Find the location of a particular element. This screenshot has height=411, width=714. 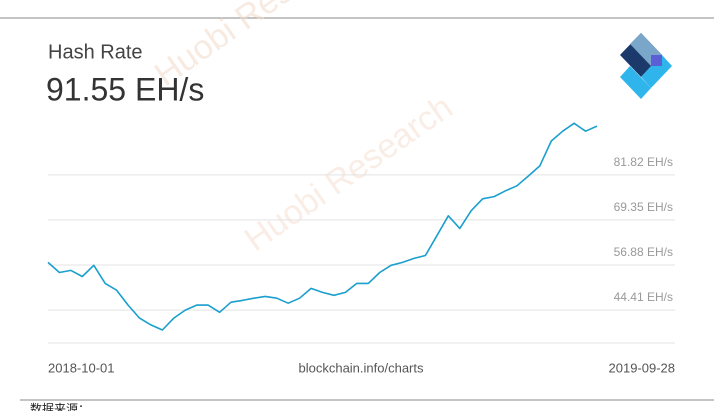

source-note: 数据来源： is located at coordinates (60, 406).